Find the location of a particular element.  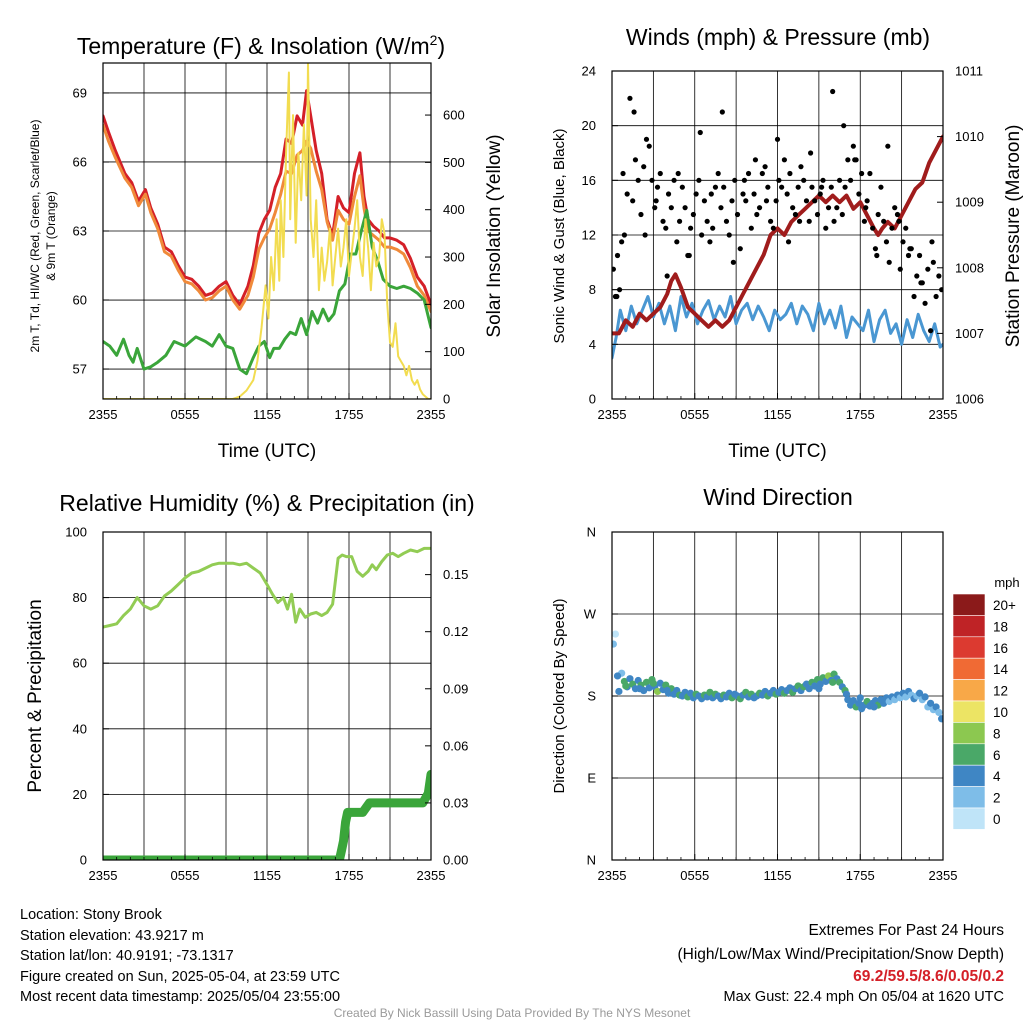

y-tick-label: 0 is located at coordinates (83, 860).